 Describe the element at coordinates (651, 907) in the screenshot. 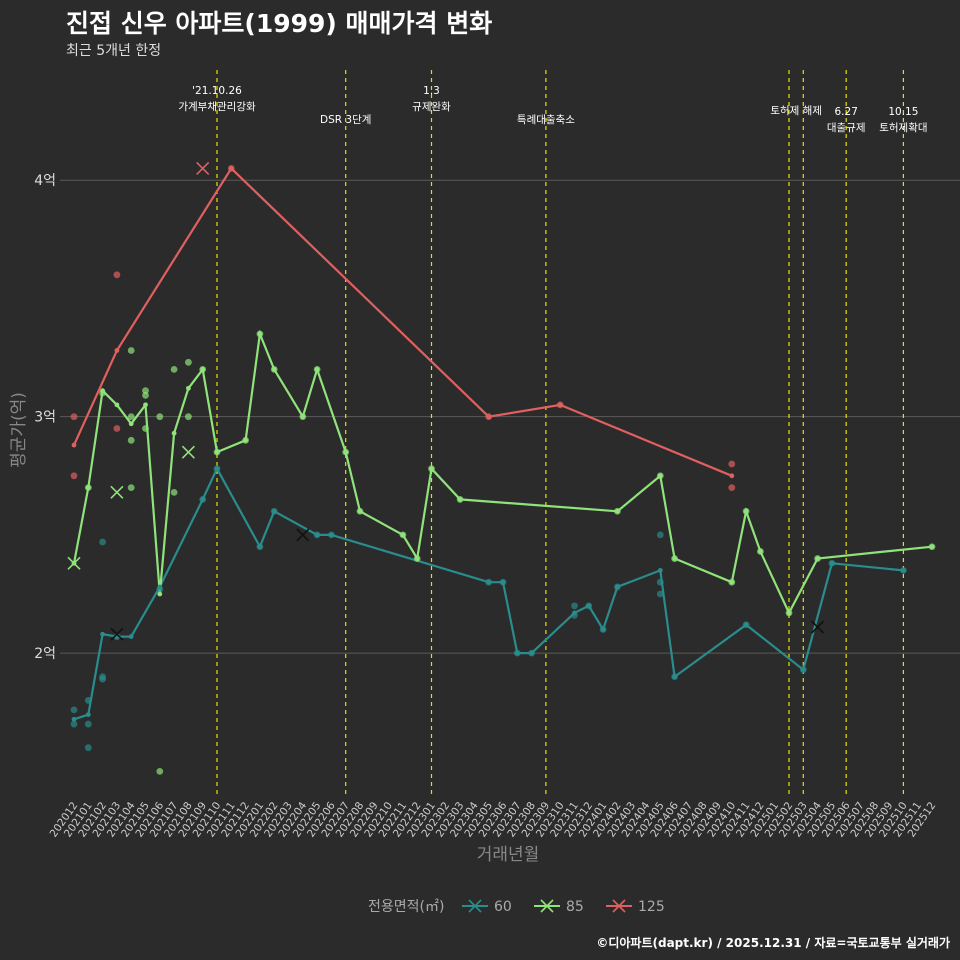

I see `legend-label: 125` at that location.